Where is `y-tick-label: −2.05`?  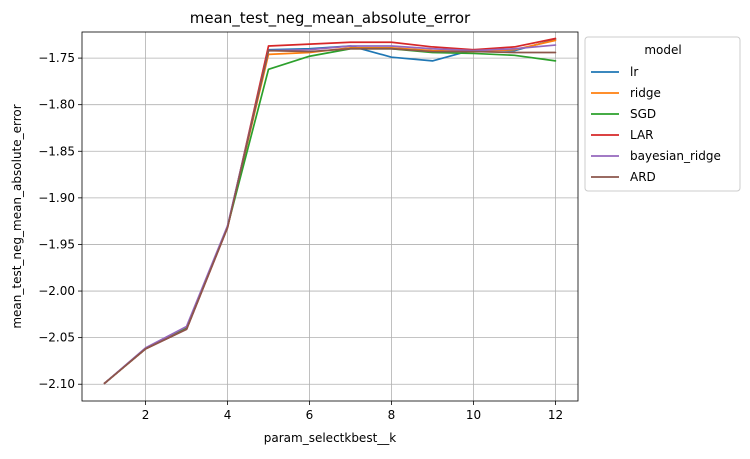 y-tick-label: −2.05 is located at coordinates (56, 338).